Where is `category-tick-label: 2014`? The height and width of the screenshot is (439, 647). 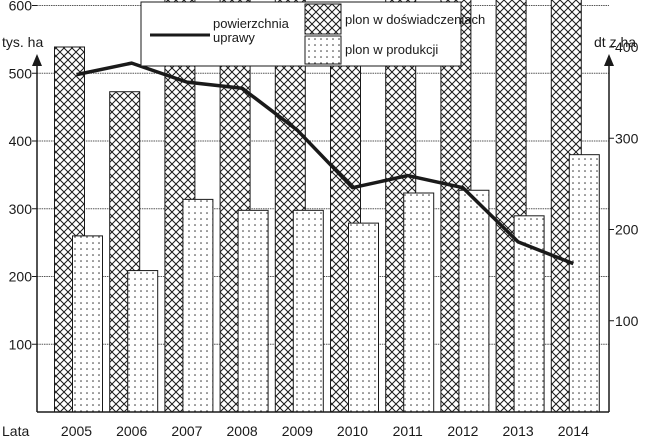
category-tick-label: 2014 is located at coordinates (573, 431).